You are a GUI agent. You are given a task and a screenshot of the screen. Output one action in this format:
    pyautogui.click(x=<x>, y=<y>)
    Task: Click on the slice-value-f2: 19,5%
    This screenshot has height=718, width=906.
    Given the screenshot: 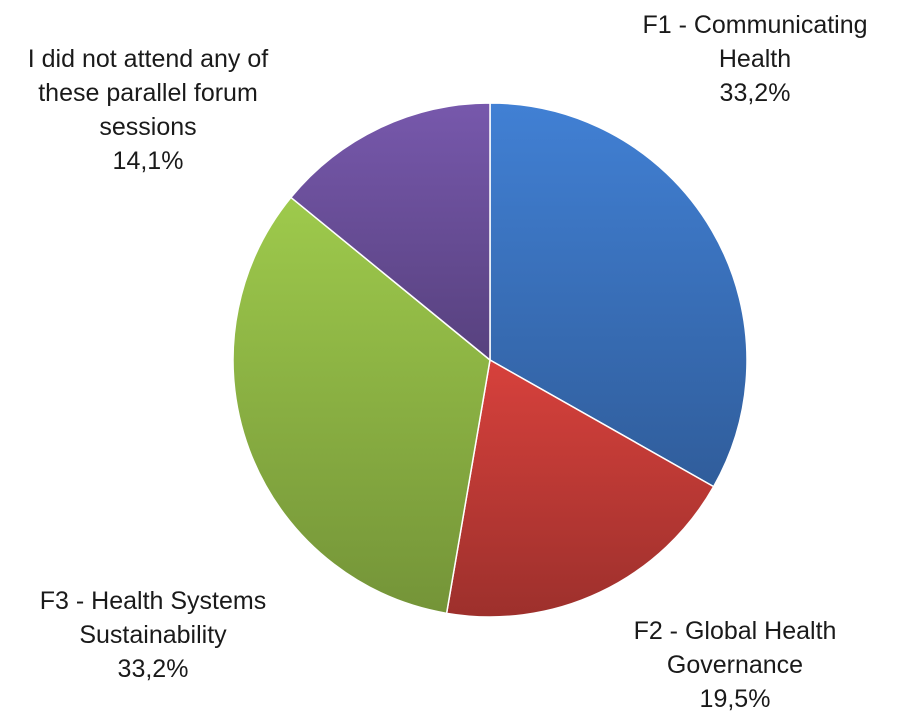 What is the action you would take?
    pyautogui.click(x=735, y=699)
    